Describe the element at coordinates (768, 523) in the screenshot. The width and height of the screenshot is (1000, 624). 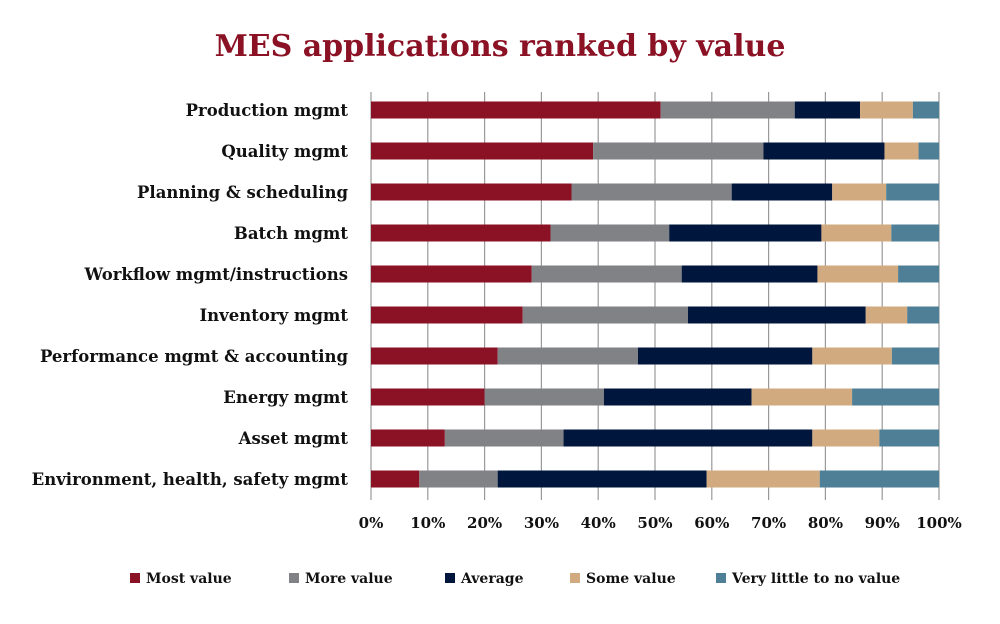
I see `x-tick-label: 70%` at that location.